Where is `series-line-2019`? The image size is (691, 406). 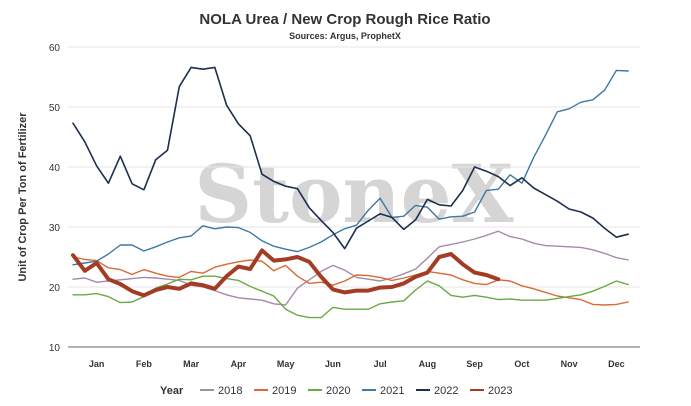
series-line-2019 is located at coordinates (350, 281).